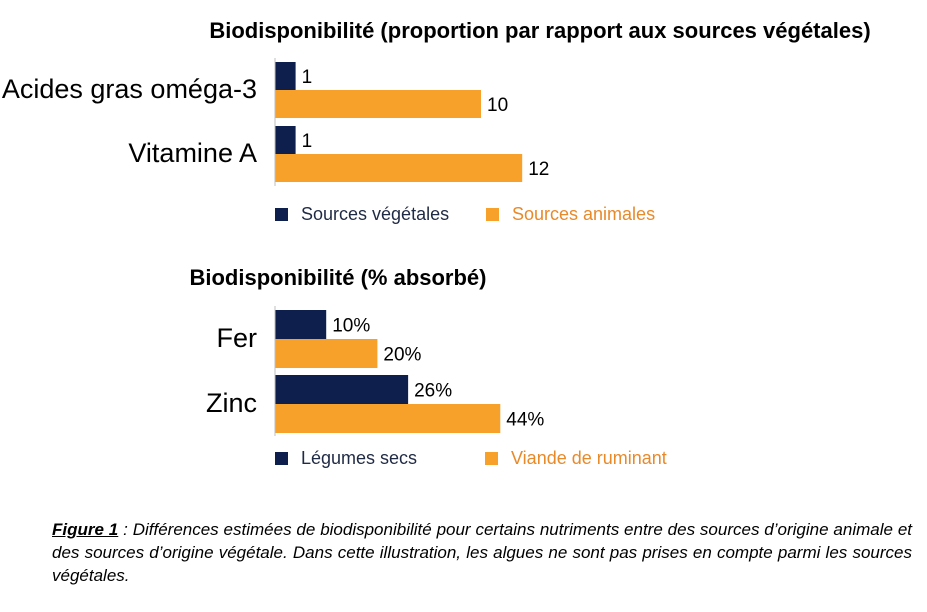 This screenshot has width=927, height=612. Describe the element at coordinates (583, 214) in the screenshot. I see `legend-label: Sources animales` at that location.